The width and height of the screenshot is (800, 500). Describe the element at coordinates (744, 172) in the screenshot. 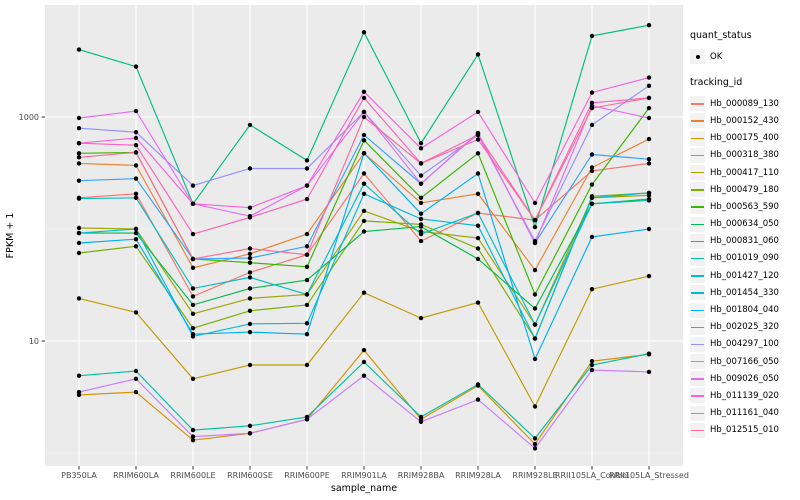

I see `legend-item-label: Hb_000417_110` at that location.